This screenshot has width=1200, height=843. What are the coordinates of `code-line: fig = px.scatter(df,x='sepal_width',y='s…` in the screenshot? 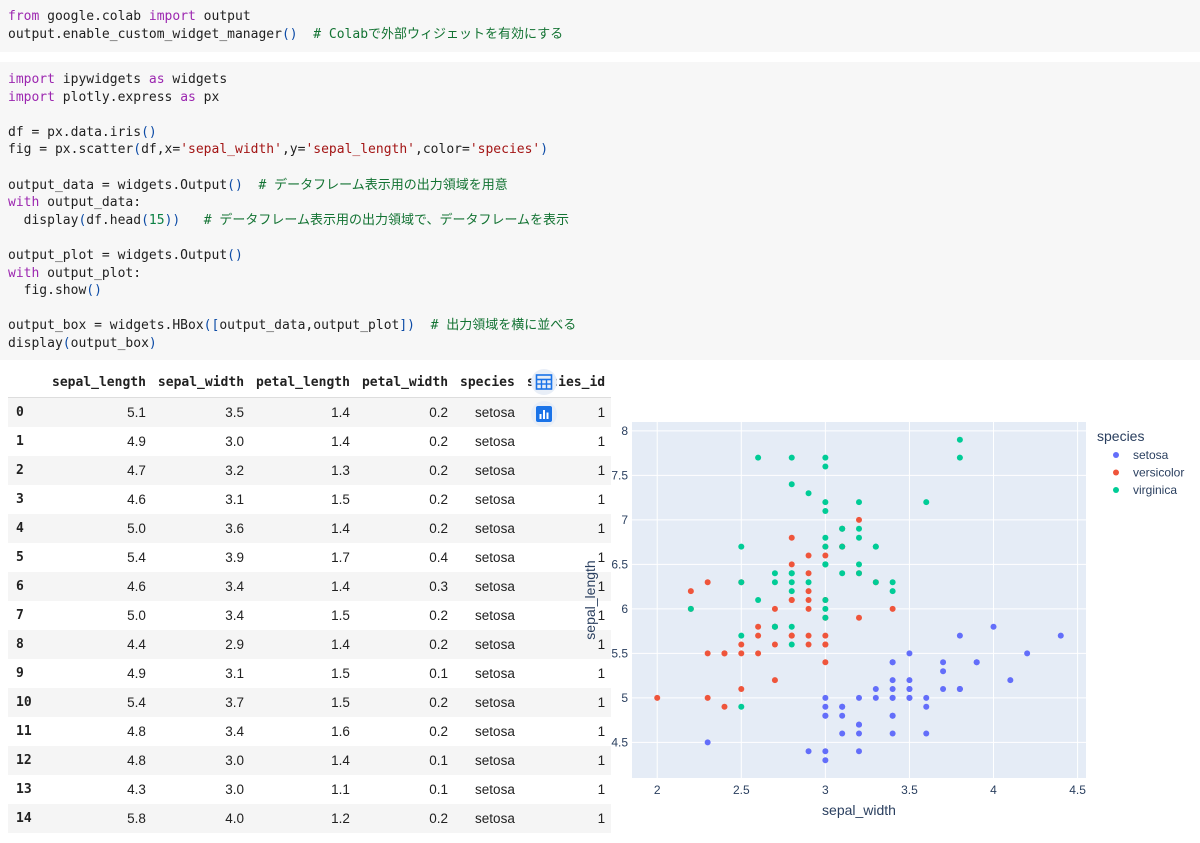 It's located at (292, 150).